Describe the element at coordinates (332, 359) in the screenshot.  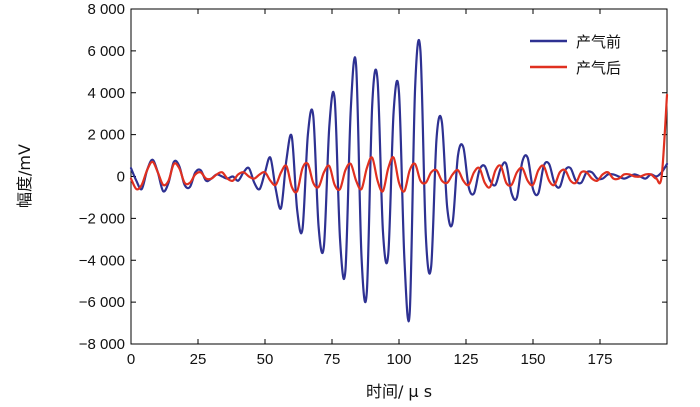
I see `x-tick-label: 75` at that location.